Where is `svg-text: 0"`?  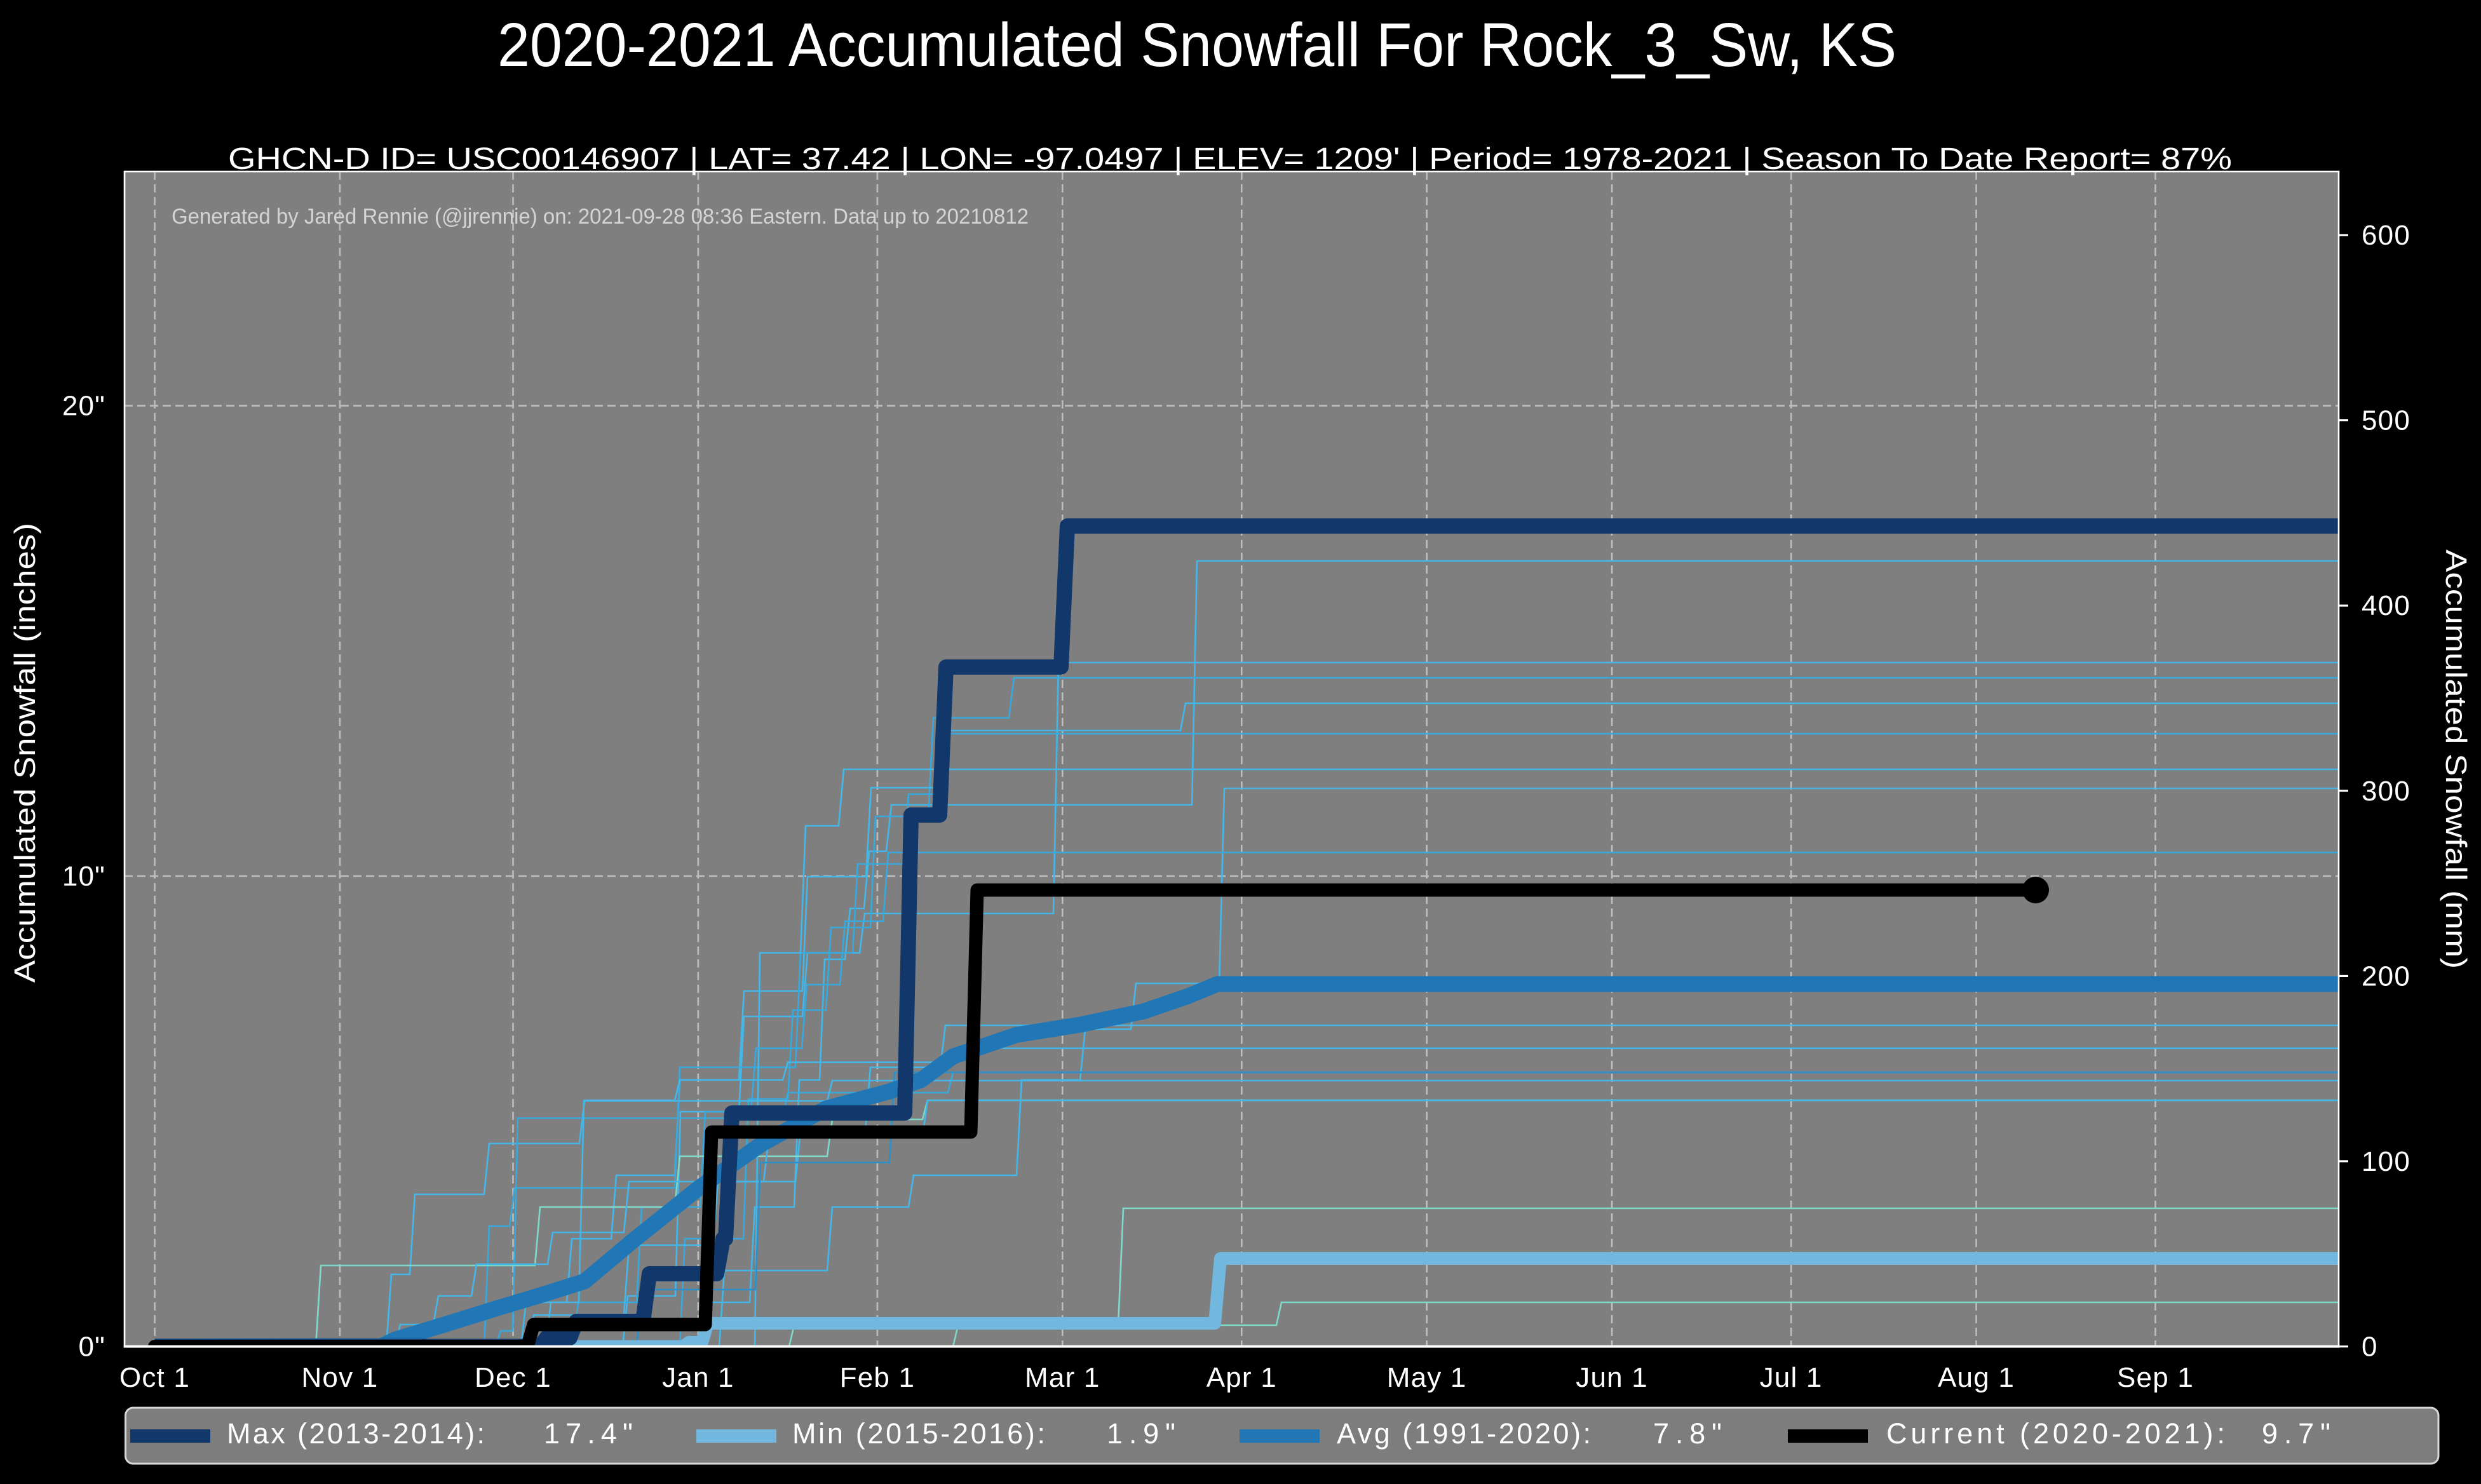
svg-text: 0" is located at coordinates (92, 1347).